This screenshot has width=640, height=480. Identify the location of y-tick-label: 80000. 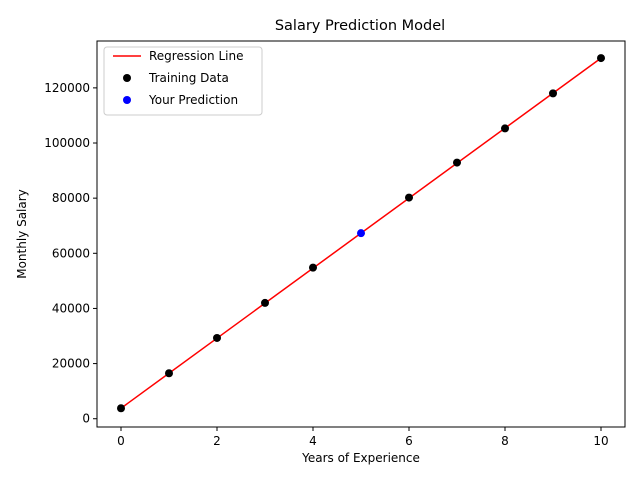
(71, 198).